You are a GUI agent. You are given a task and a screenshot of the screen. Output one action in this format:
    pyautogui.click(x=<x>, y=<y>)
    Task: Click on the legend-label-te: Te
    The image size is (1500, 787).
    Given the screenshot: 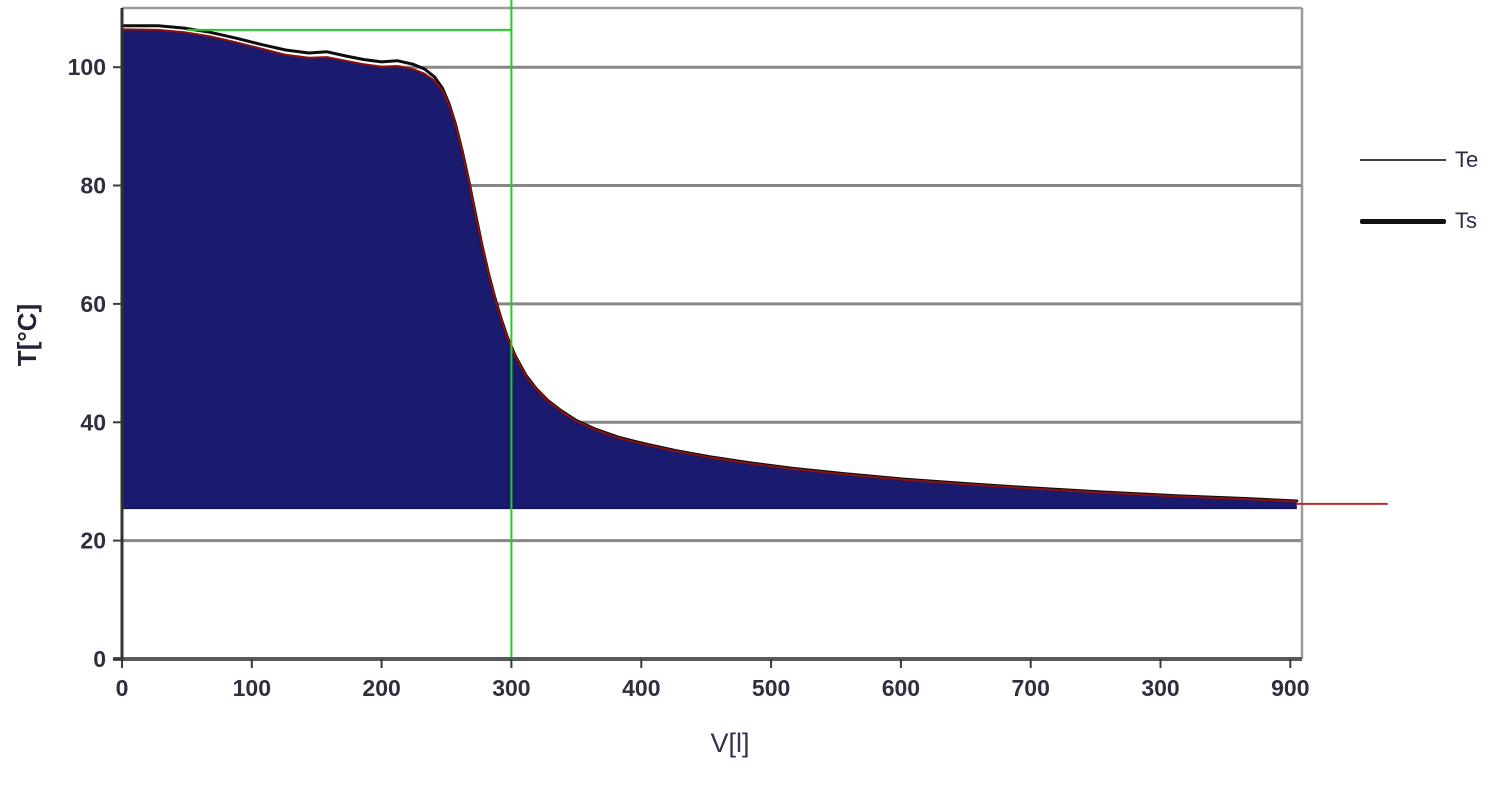 What is the action you would take?
    pyautogui.click(x=1467, y=159)
    